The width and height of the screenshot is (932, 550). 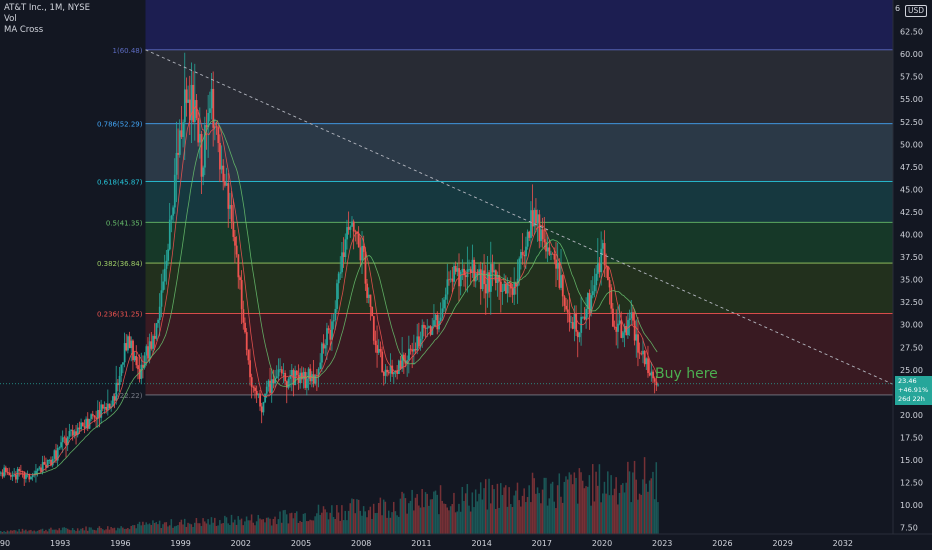 I want to click on time-tick-label: 2011, so click(x=421, y=543).